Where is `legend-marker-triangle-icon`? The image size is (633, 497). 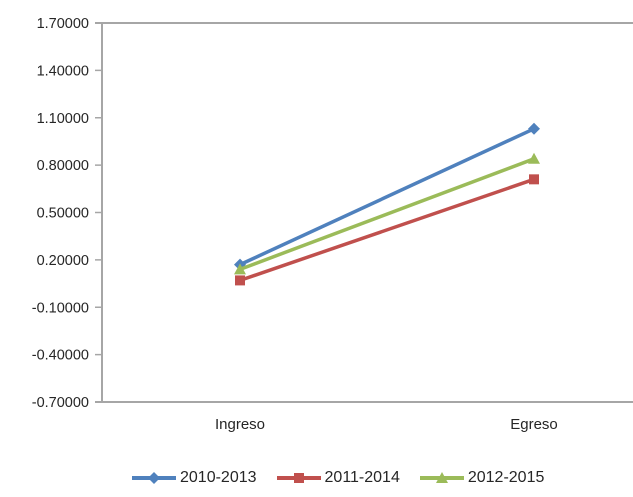 legend-marker-triangle-icon is located at coordinates (441, 477).